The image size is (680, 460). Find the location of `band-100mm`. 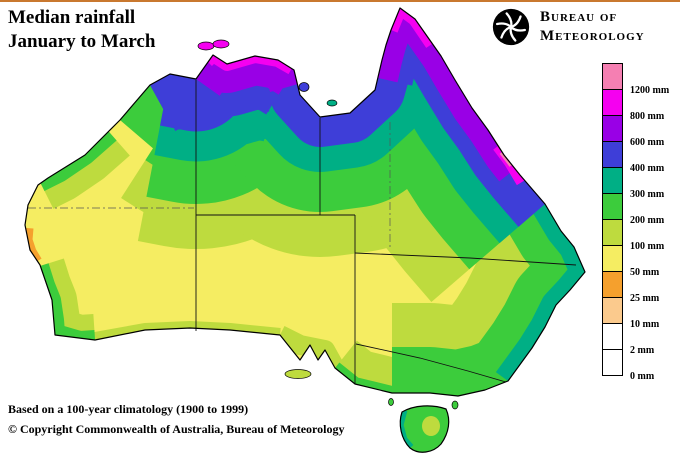

band-100mm is located at coordinates (187, 333).